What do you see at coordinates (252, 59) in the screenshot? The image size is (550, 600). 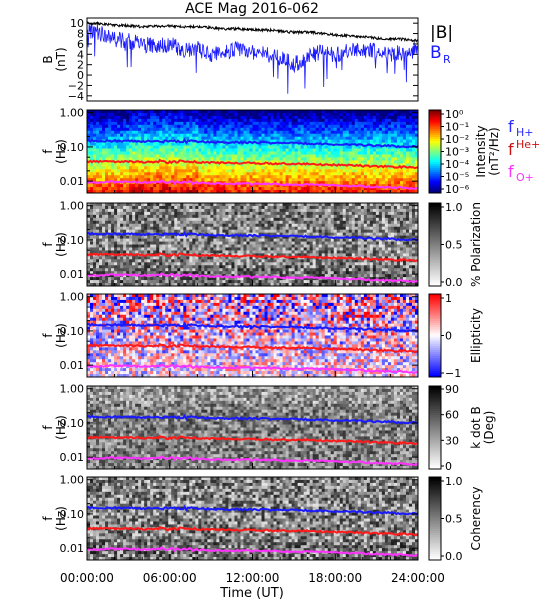 I see `b-panel-frame` at bounding box center [252, 59].